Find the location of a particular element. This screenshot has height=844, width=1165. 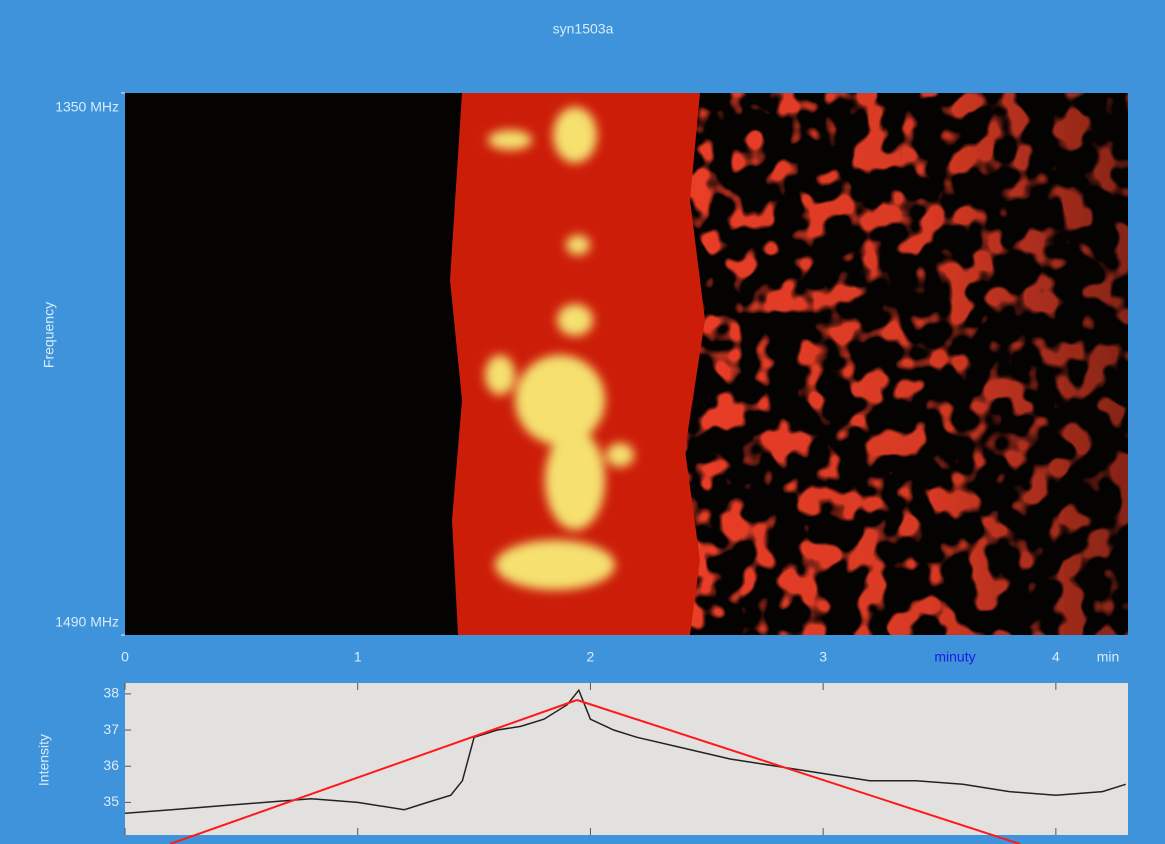

y-axis-label: Frequency is located at coordinates (49, 335).